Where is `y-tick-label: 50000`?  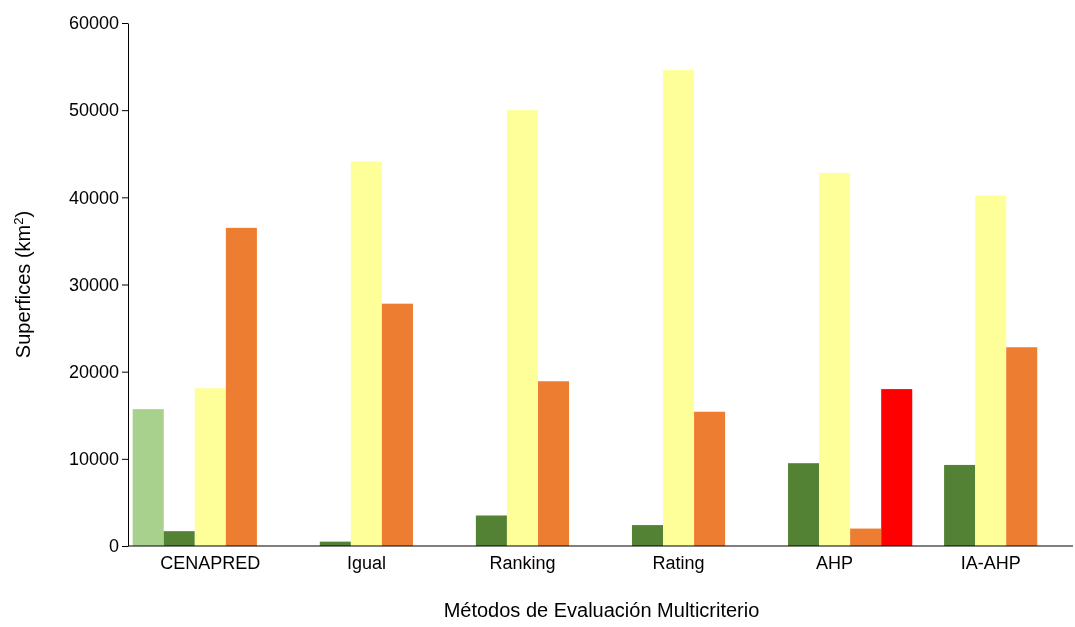
y-tick-label: 50000 is located at coordinates (93, 110).